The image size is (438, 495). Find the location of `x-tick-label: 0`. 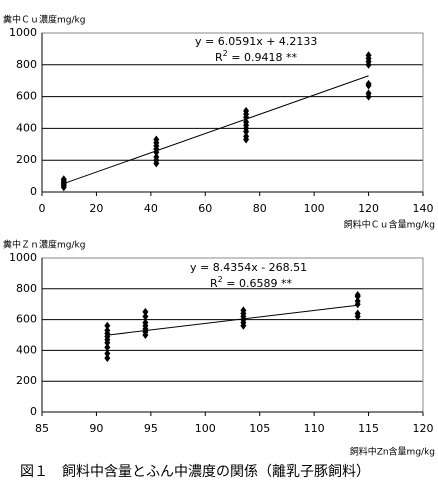

x-tick-label: 0 is located at coordinates (42, 208).